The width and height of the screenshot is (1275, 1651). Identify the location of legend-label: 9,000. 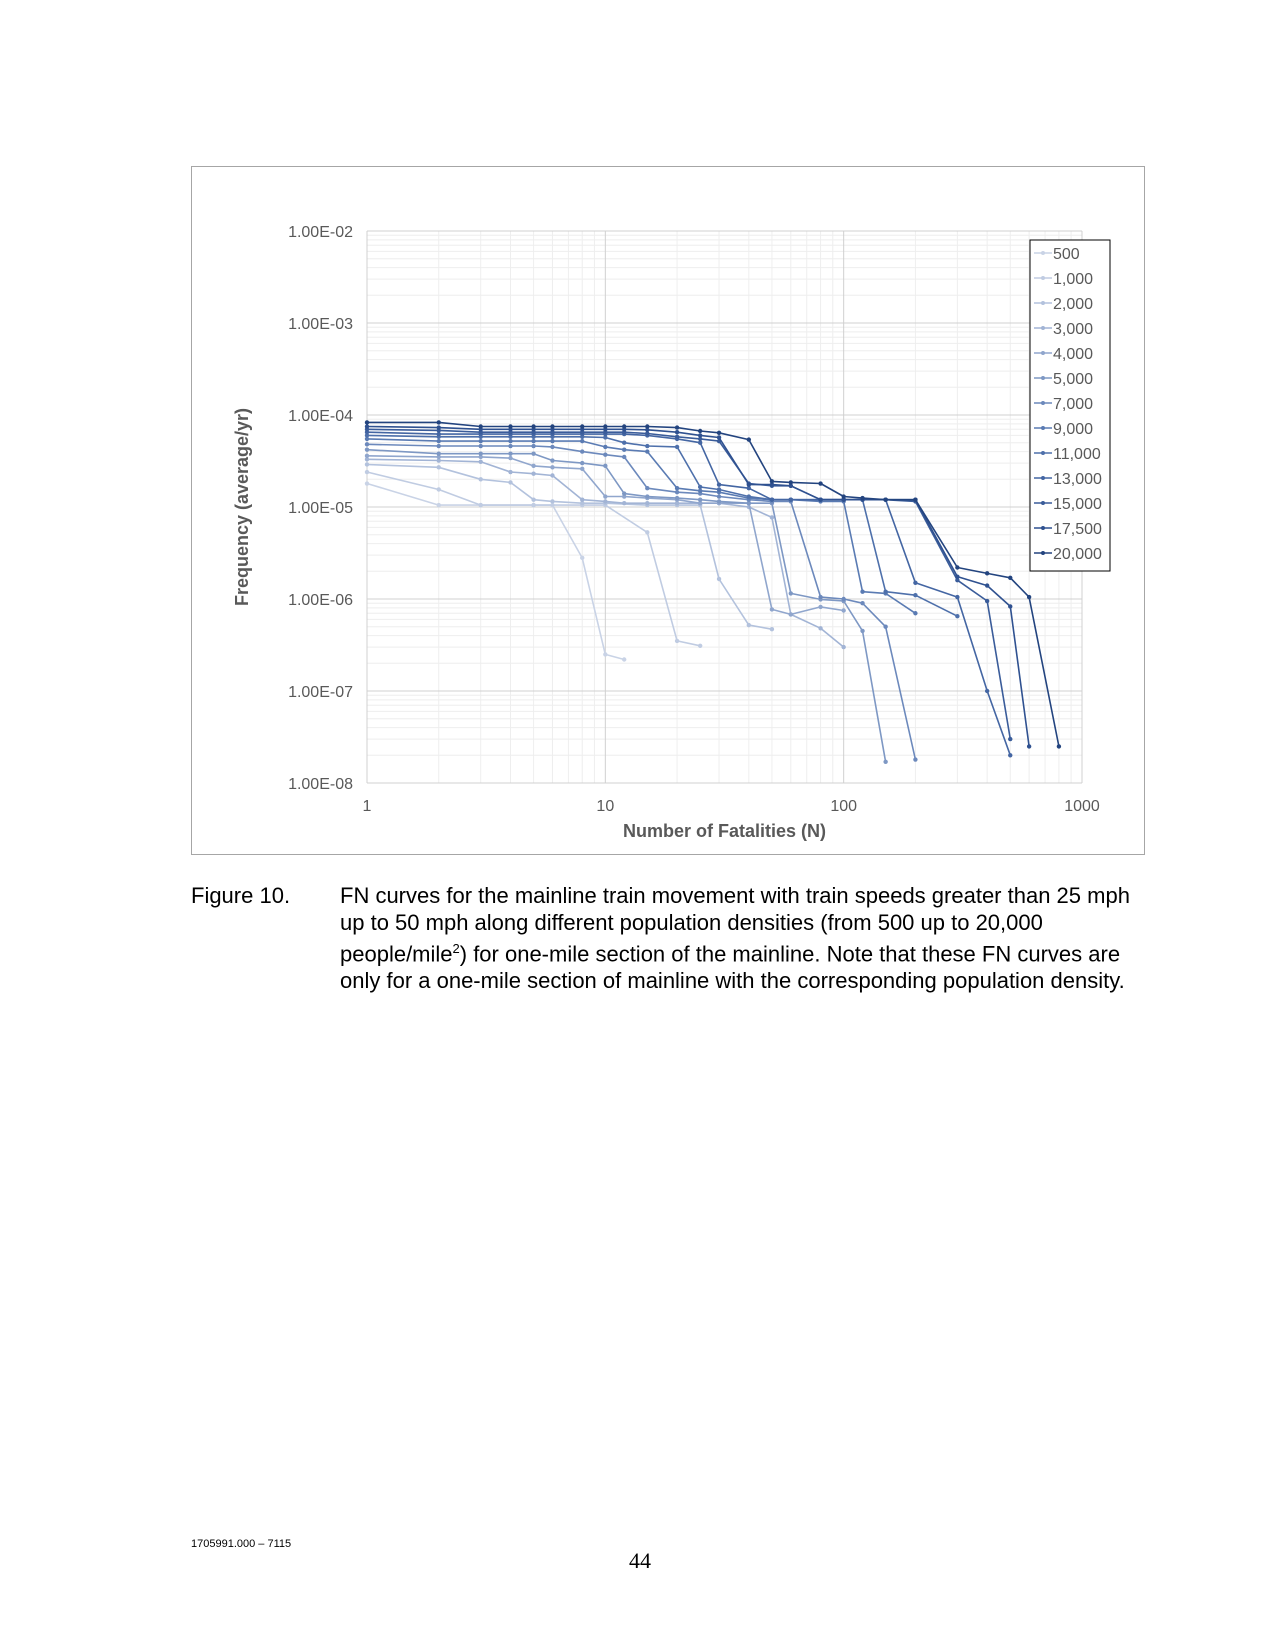
(1073, 429).